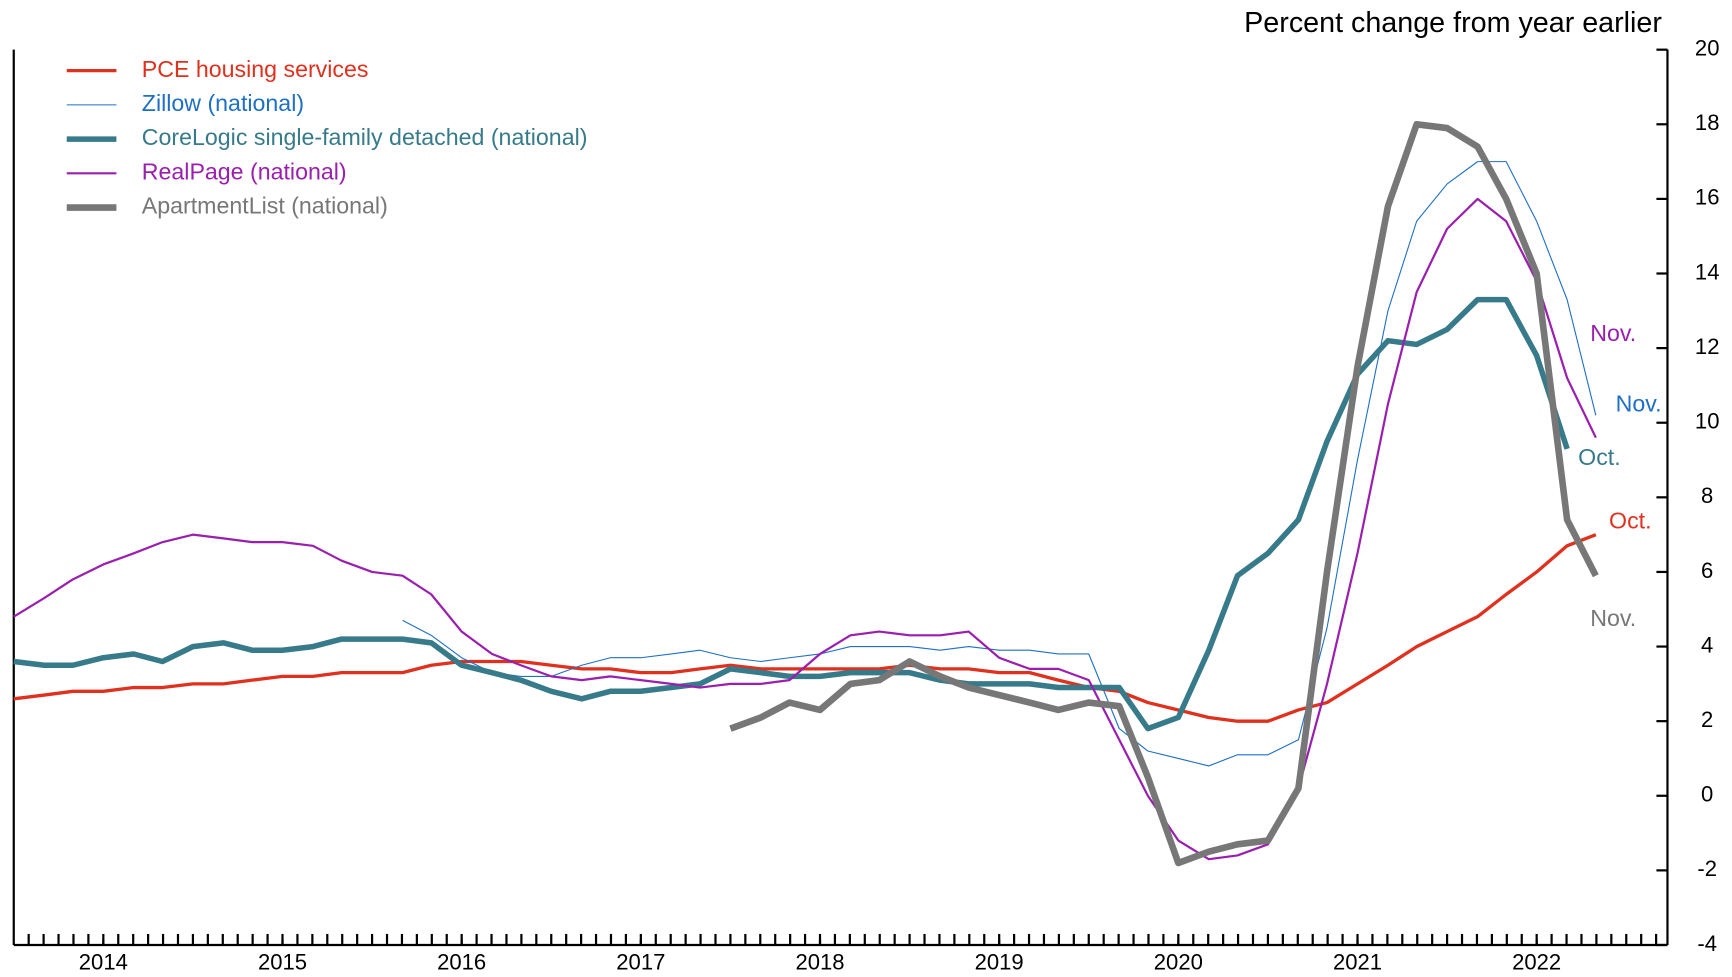 This screenshot has height=977, width=1732. I want to click on y-tick-label: 18, so click(1707, 122).